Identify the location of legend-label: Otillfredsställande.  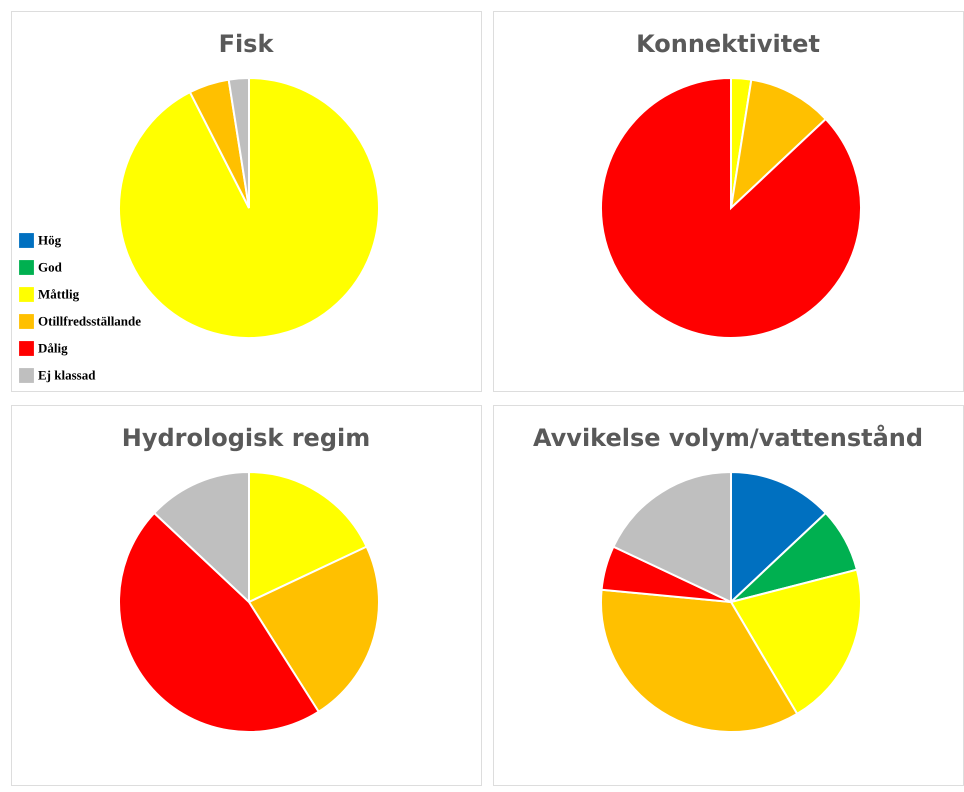
(90, 321).